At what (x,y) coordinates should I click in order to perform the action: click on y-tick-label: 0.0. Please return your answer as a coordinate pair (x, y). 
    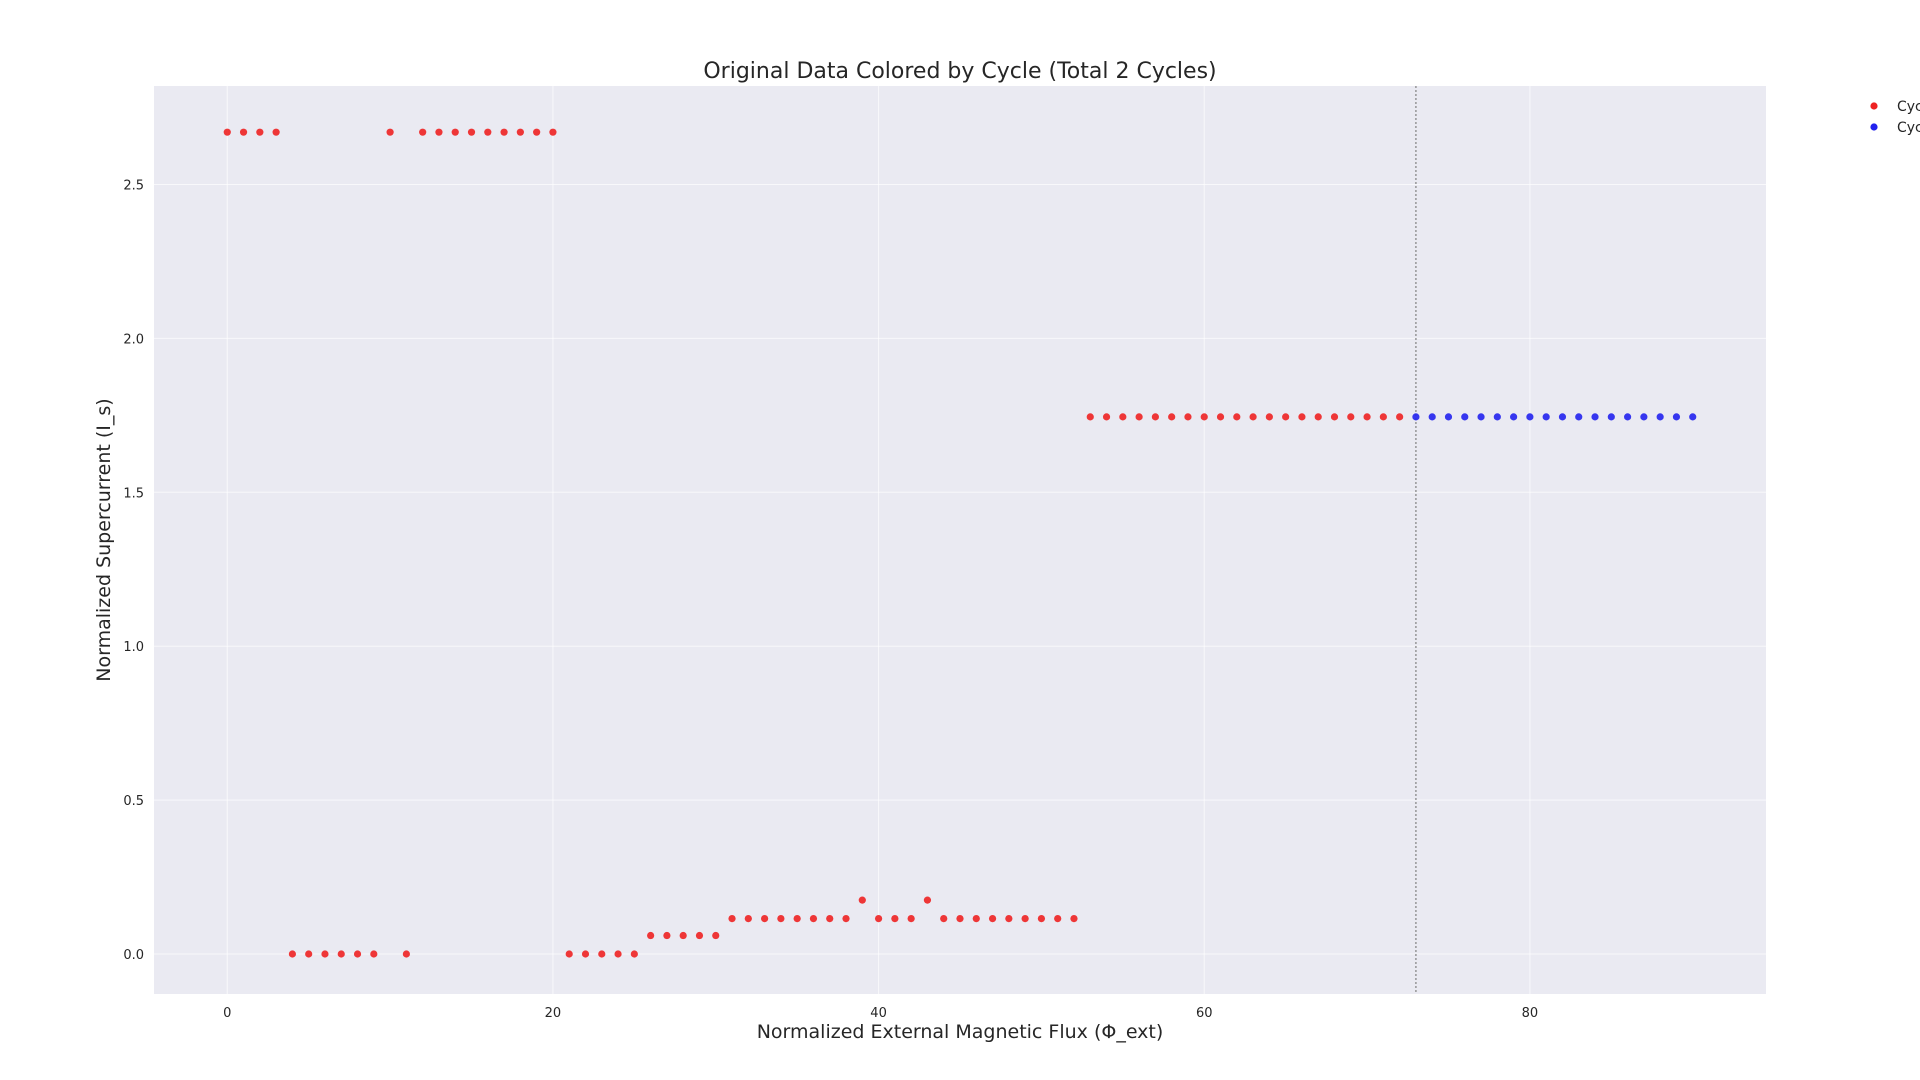
    Looking at the image, I should click on (133, 955).